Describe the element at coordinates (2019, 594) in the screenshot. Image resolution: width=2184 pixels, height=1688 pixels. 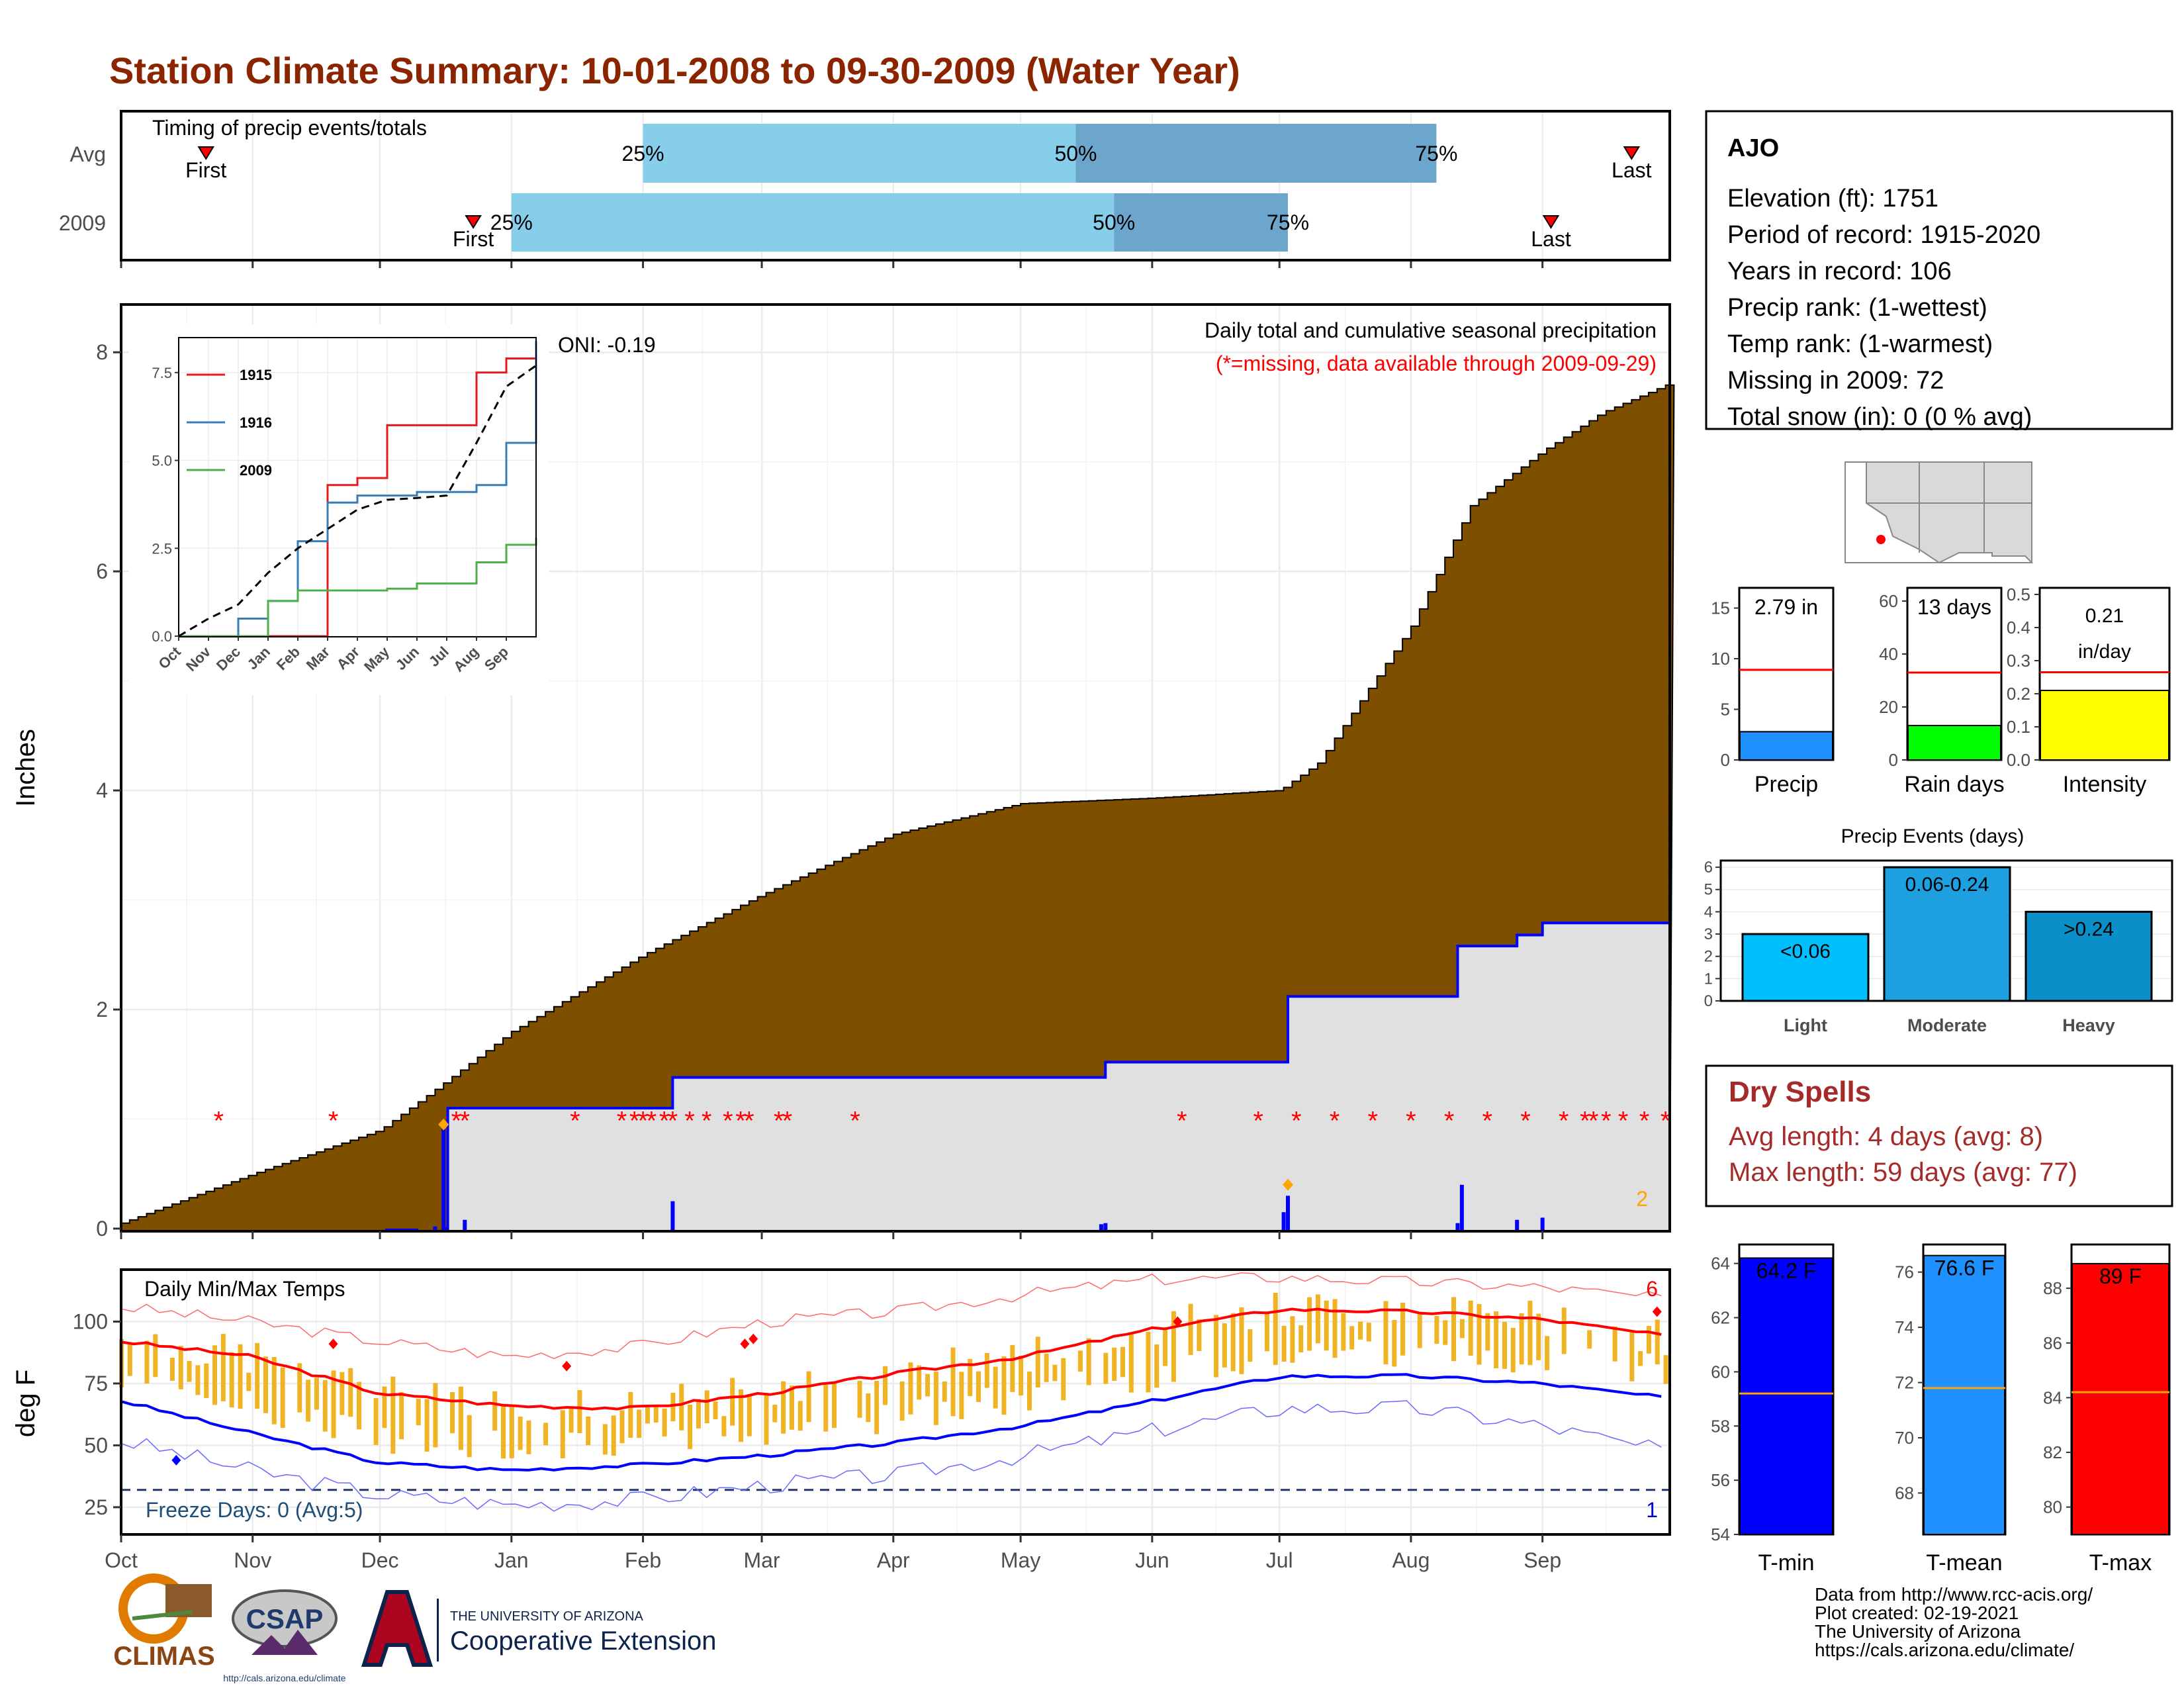
I see `mini-bar-tick-label: 0.5` at that location.